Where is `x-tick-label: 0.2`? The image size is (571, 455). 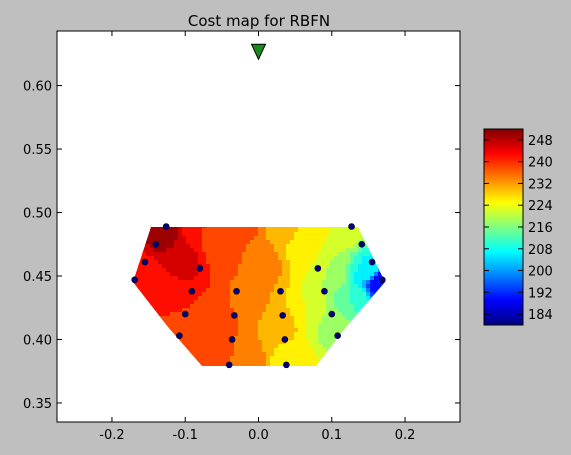
x-tick-label: 0.2 is located at coordinates (405, 435).